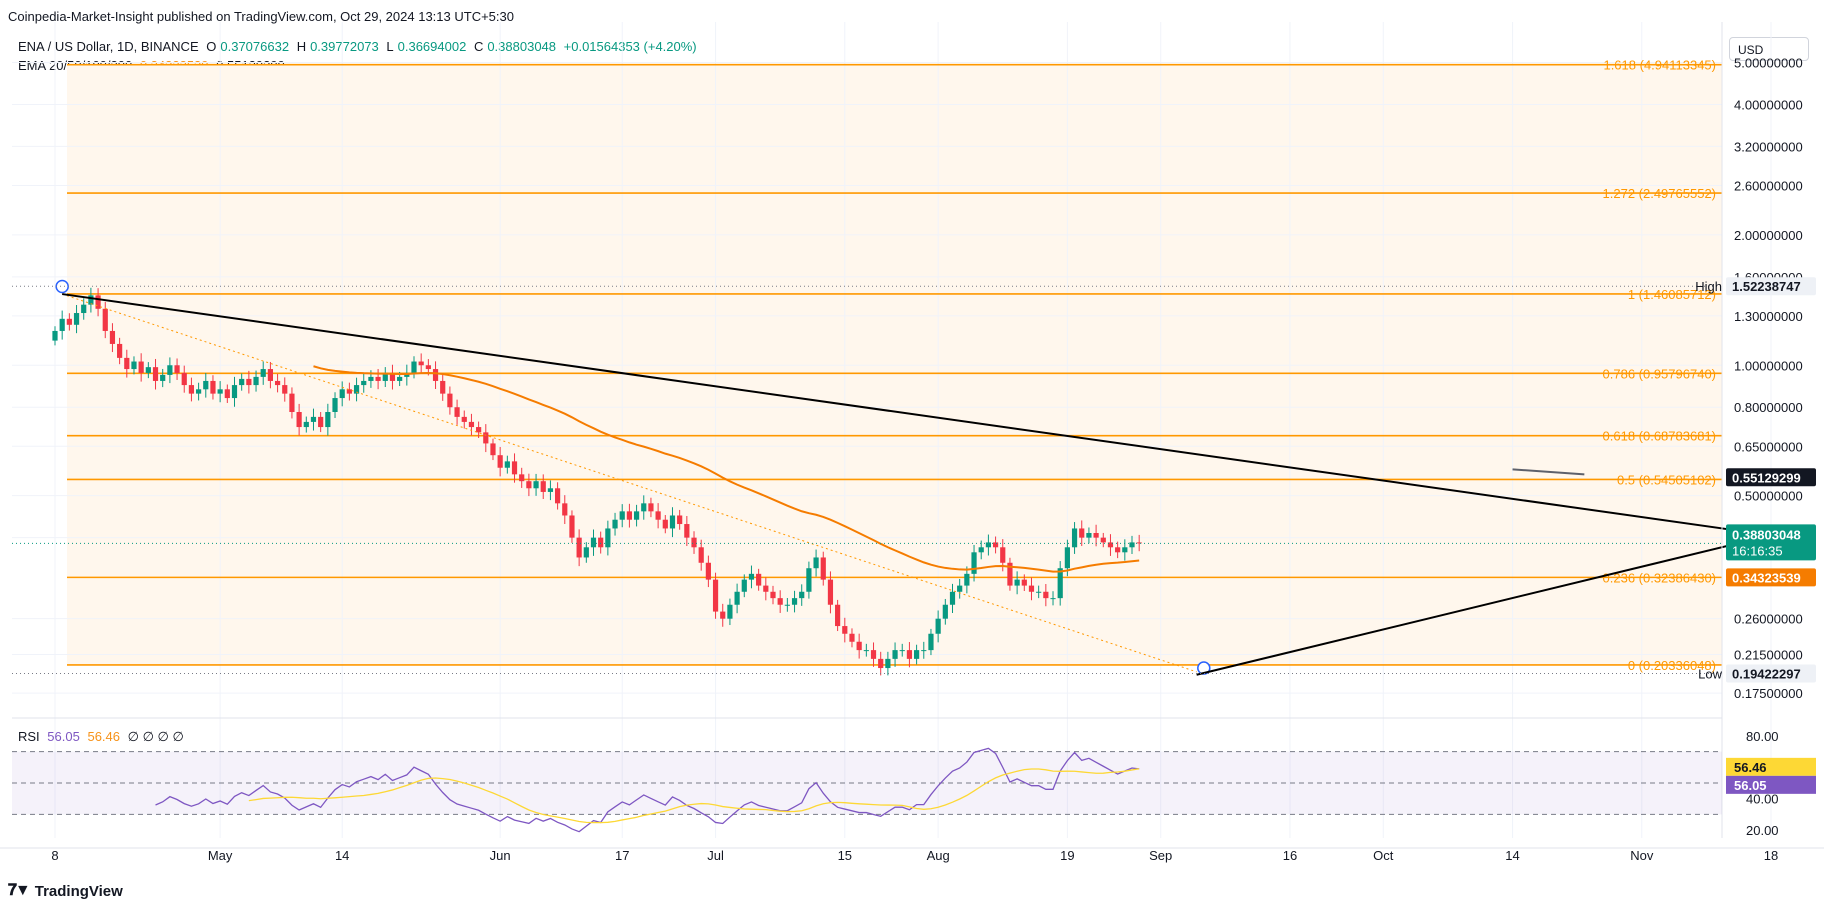 This screenshot has width=1824, height=910. I want to click on trendline, so click(1484, 605).